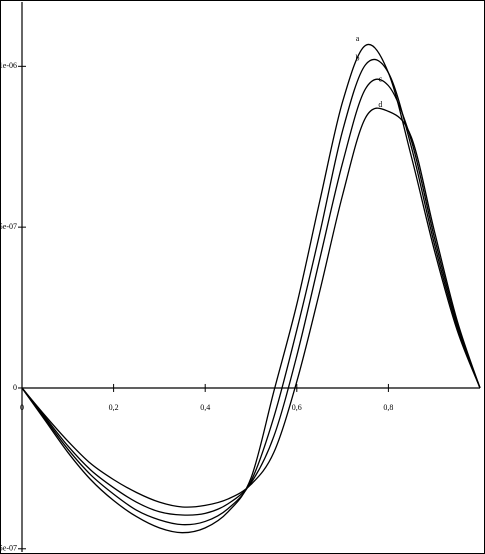 This screenshot has height=554, width=485. I want to click on series-label: c, so click(381, 78).